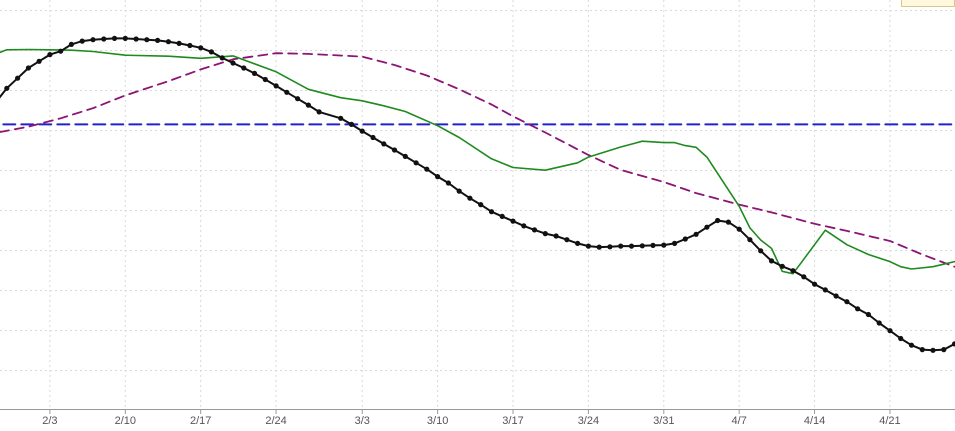 Image resolution: width=955 pixels, height=431 pixels. What do you see at coordinates (588, 421) in the screenshot?
I see `x-tick-label: 3/24` at bounding box center [588, 421].